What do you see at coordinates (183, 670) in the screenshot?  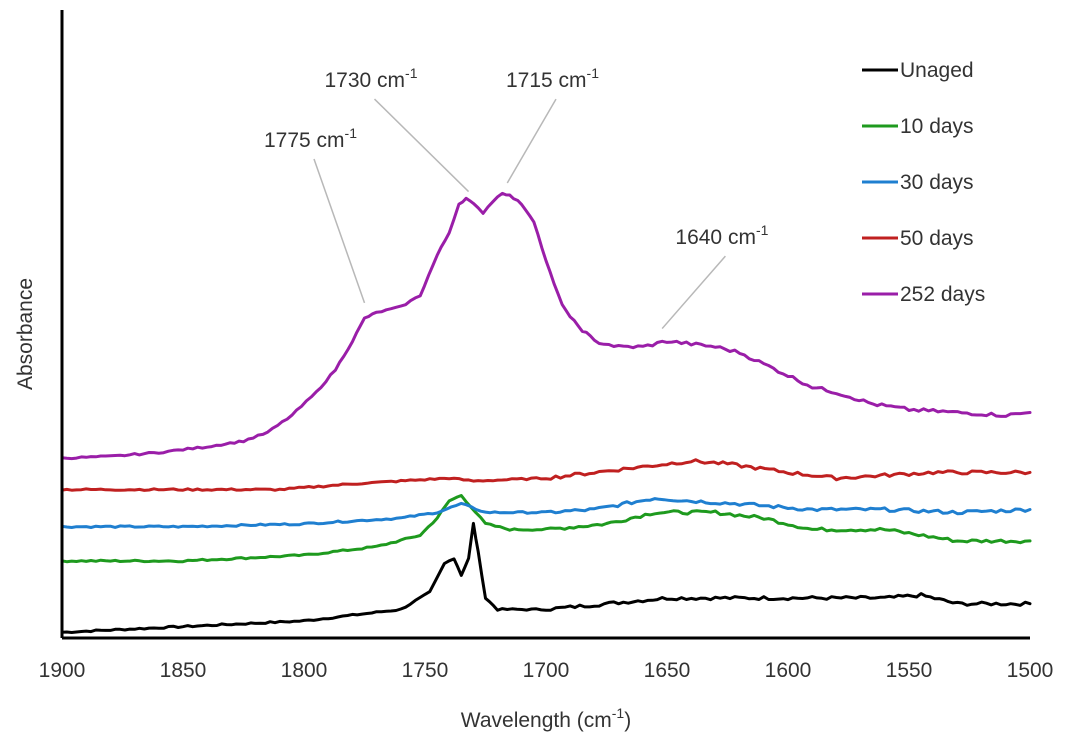 I see `x-tick-label: 1850` at bounding box center [183, 670].